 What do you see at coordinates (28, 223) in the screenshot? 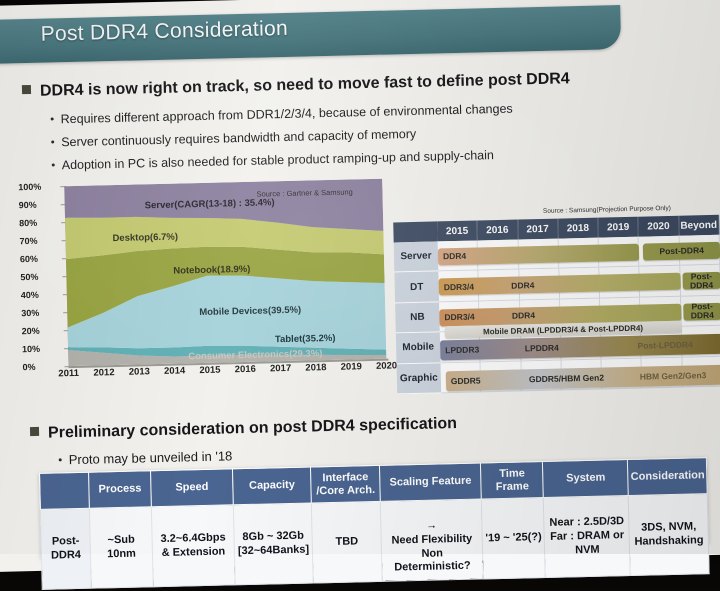
I see `chart-ytick-label: 80%` at bounding box center [28, 223].